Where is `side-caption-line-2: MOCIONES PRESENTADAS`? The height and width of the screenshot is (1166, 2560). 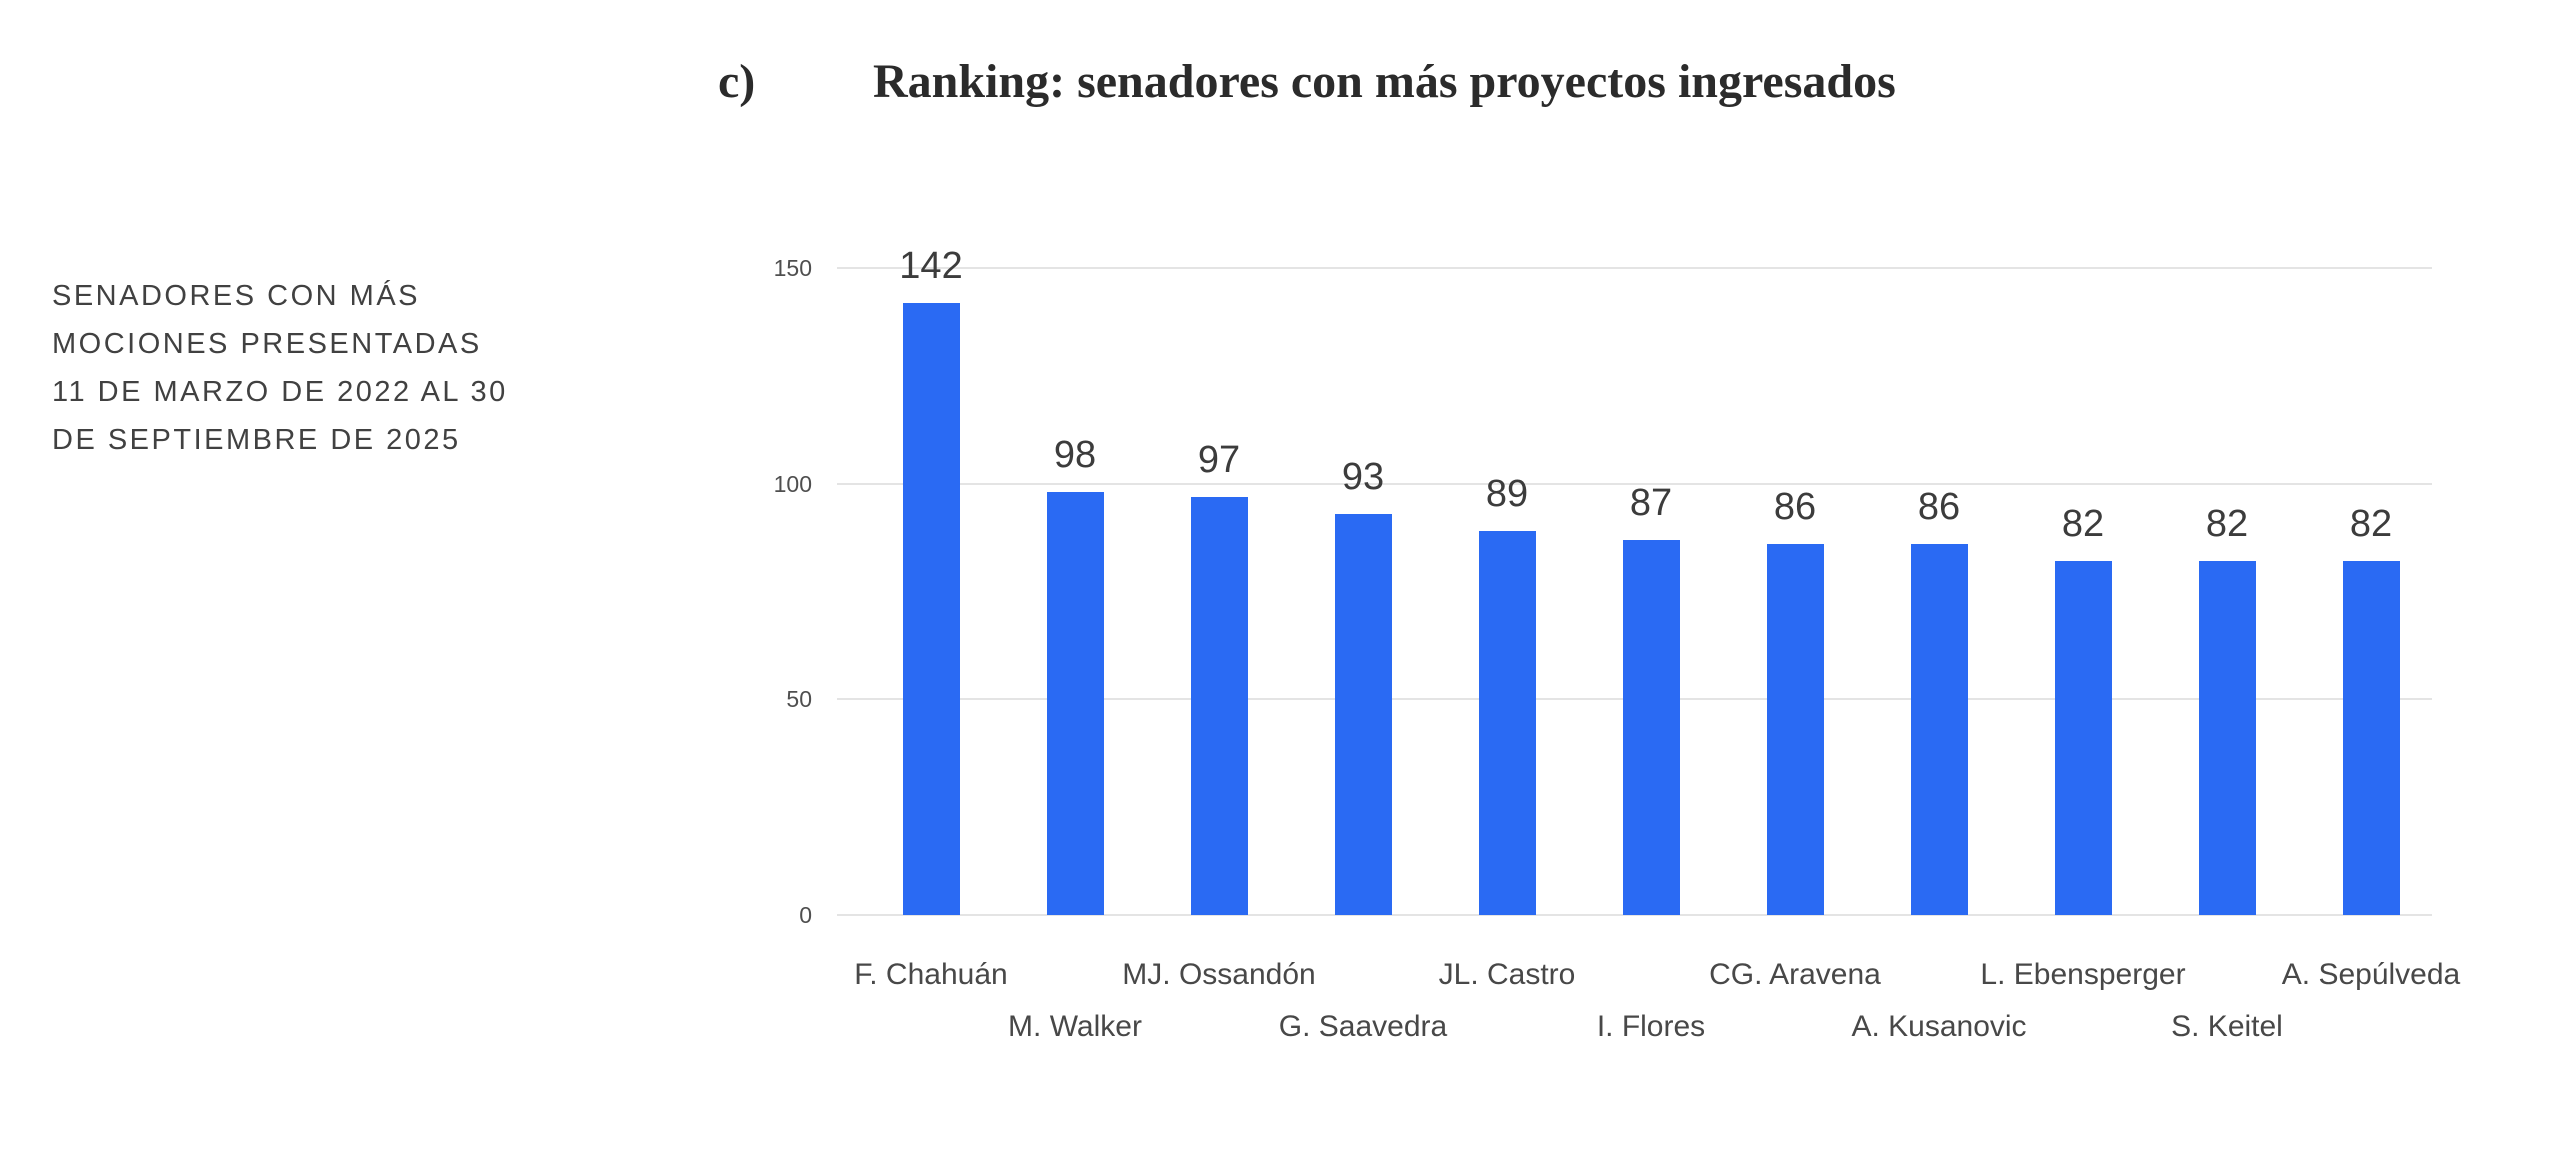 side-caption-line-2: MOCIONES PRESENTADAS is located at coordinates (267, 344).